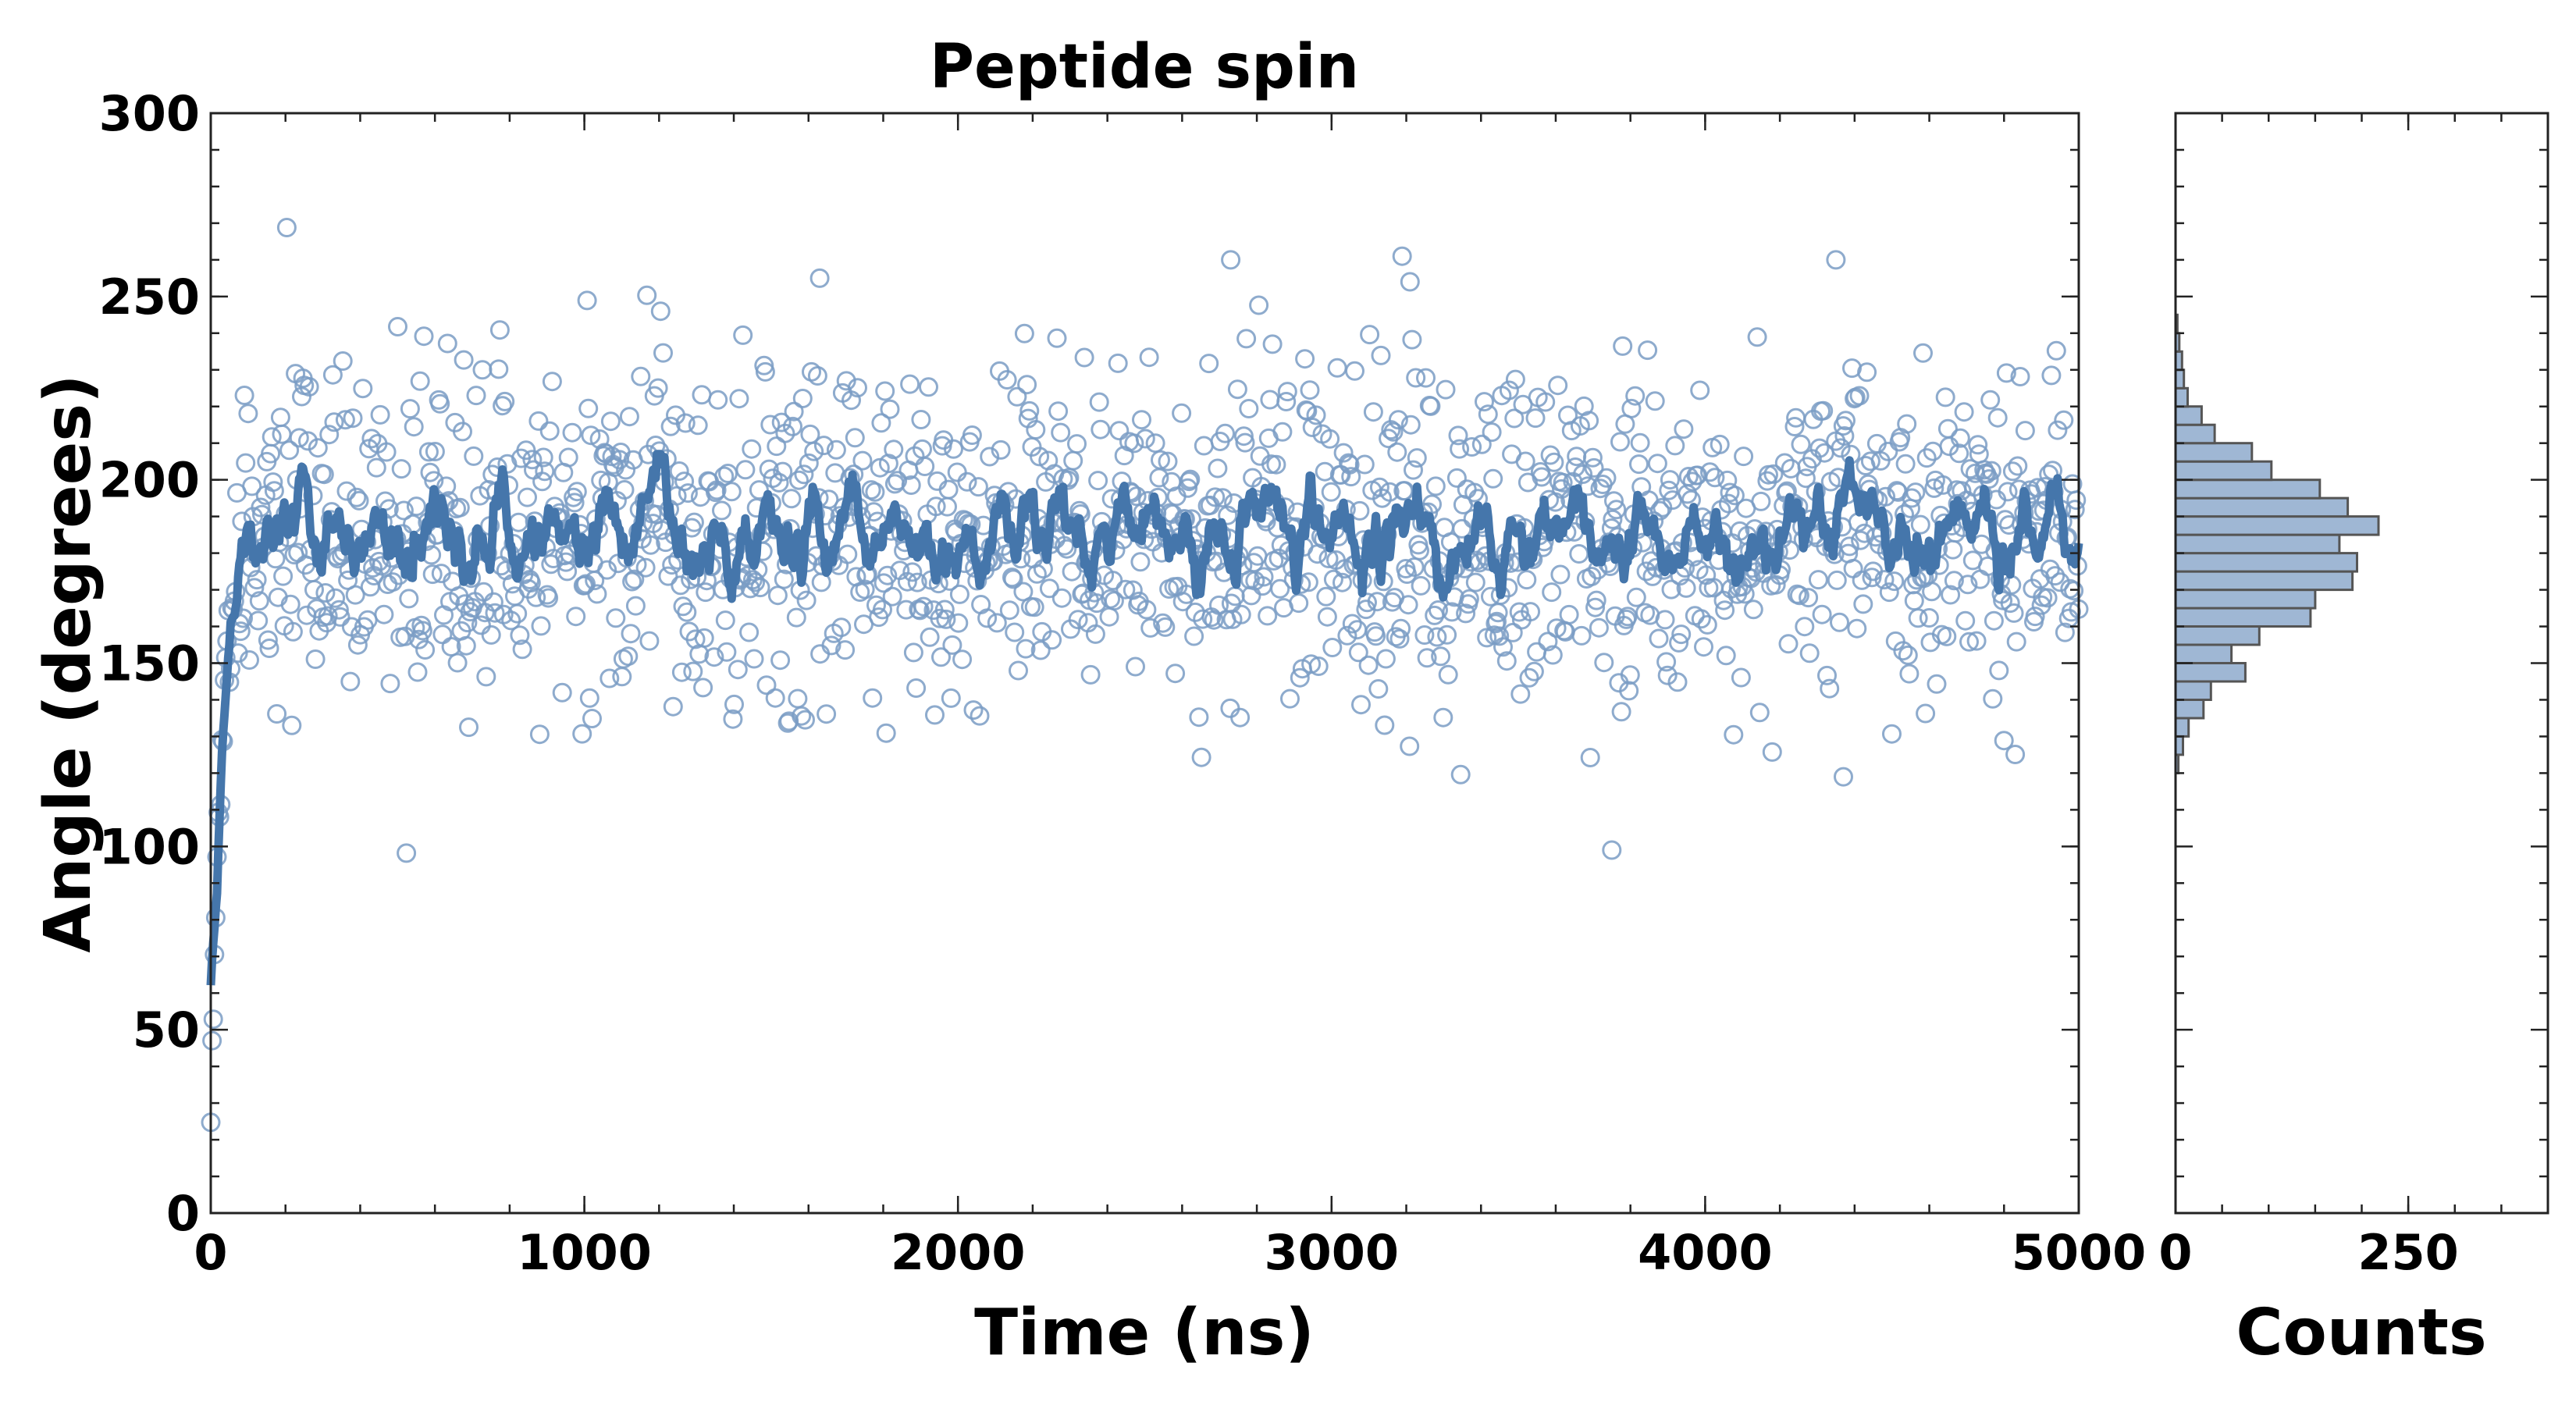 This screenshot has height=1409, width=2576. Describe the element at coordinates (2175, 1252) in the screenshot. I see `hist-x-tick-label: 0` at that location.